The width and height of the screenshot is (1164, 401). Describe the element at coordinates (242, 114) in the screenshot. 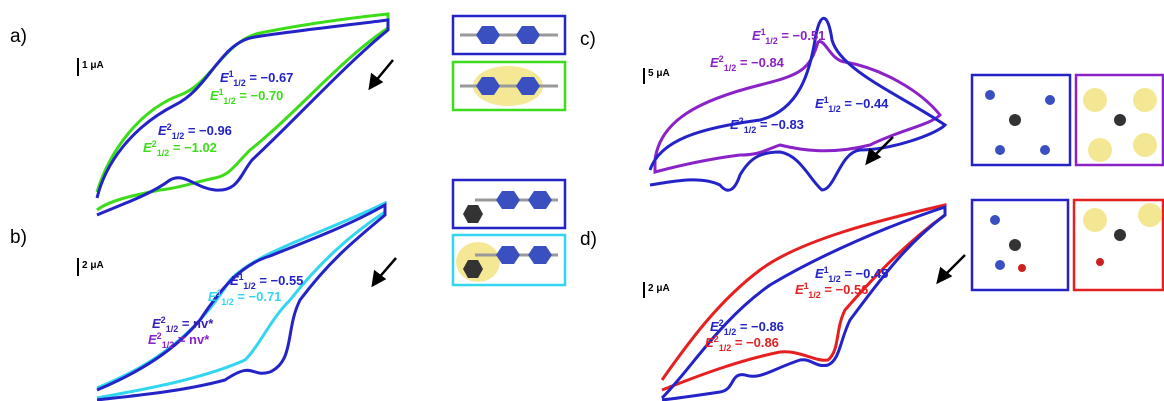

I see `cv-curves-a` at that location.